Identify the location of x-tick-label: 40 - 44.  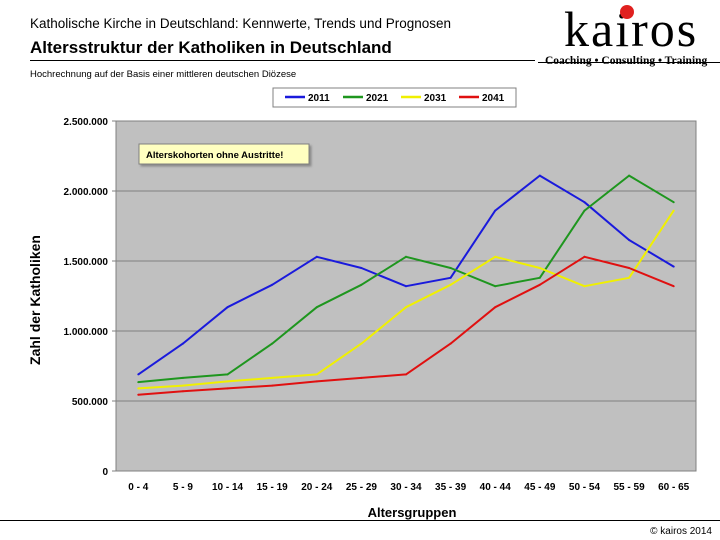
(496, 487).